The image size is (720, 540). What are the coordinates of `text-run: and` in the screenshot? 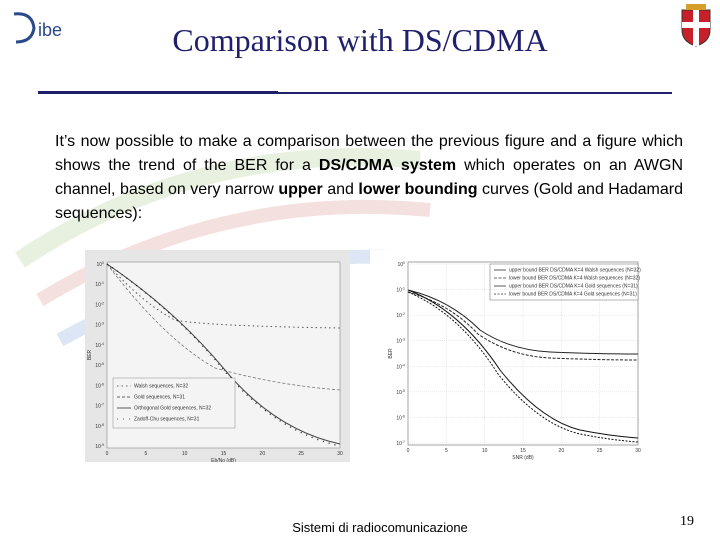 It's located at (340, 189).